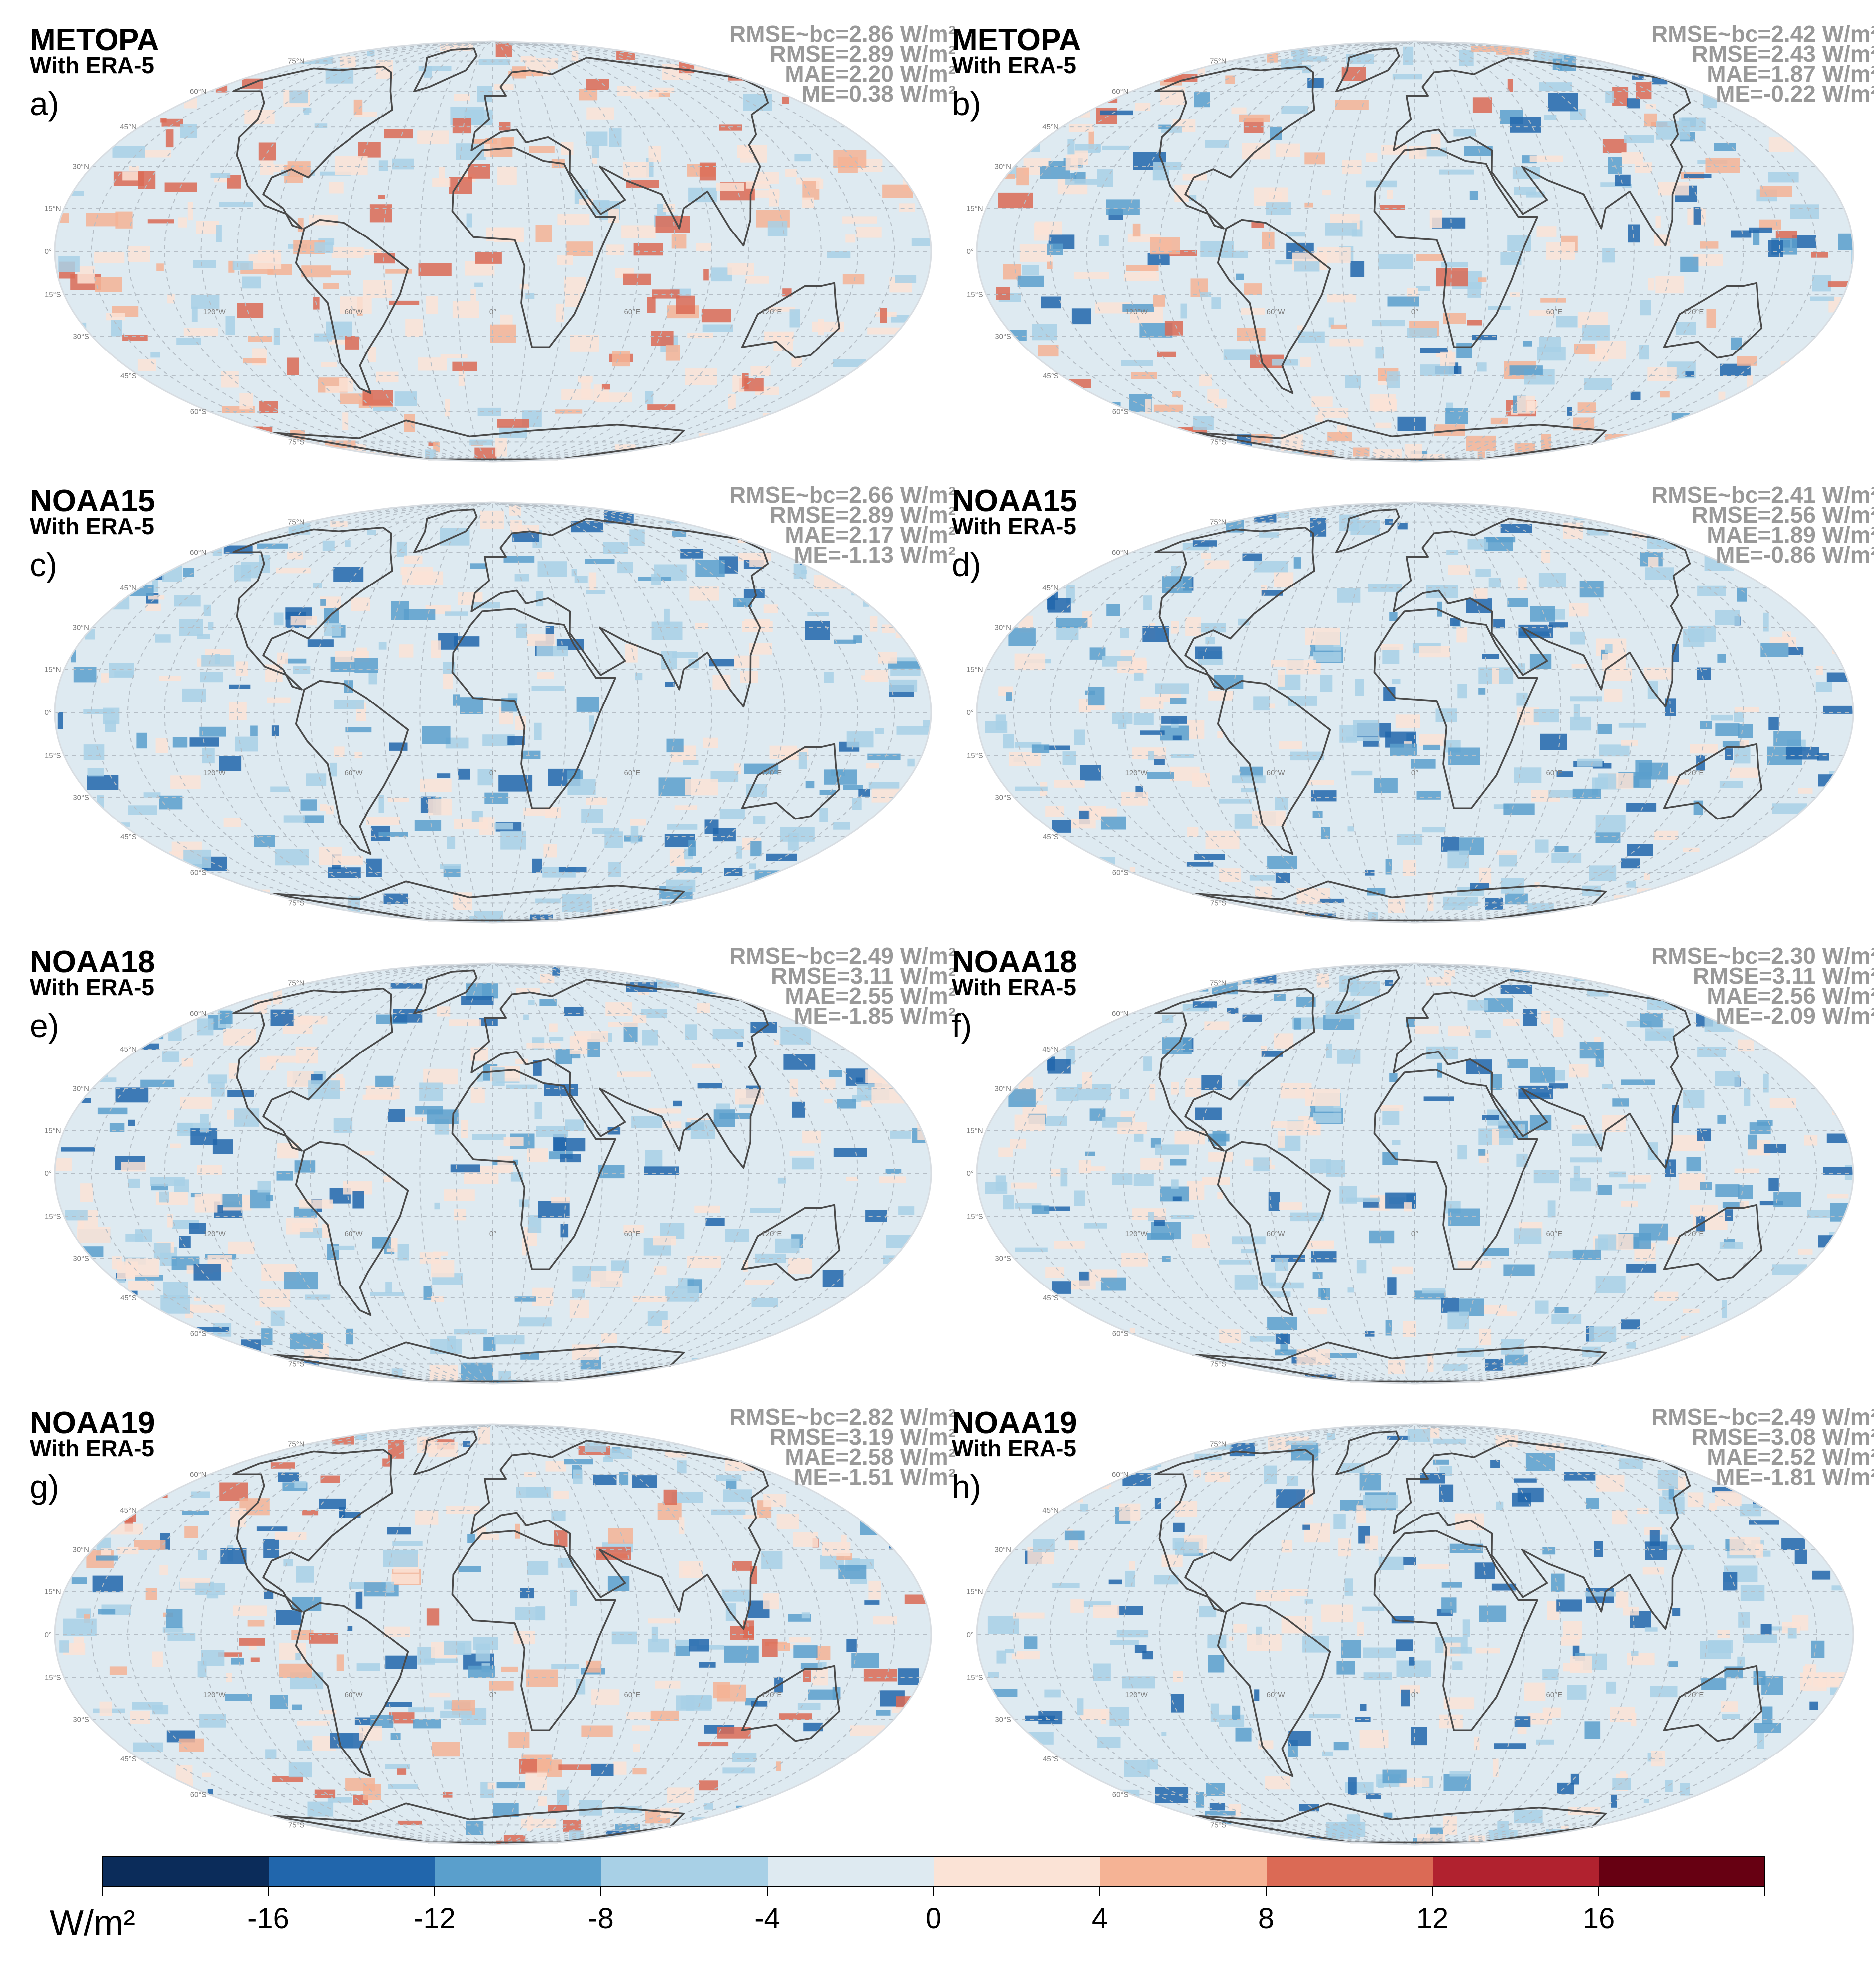 The height and width of the screenshot is (1988, 1874). What do you see at coordinates (435, 1892) in the screenshot?
I see `colorbar-tick` at bounding box center [435, 1892].